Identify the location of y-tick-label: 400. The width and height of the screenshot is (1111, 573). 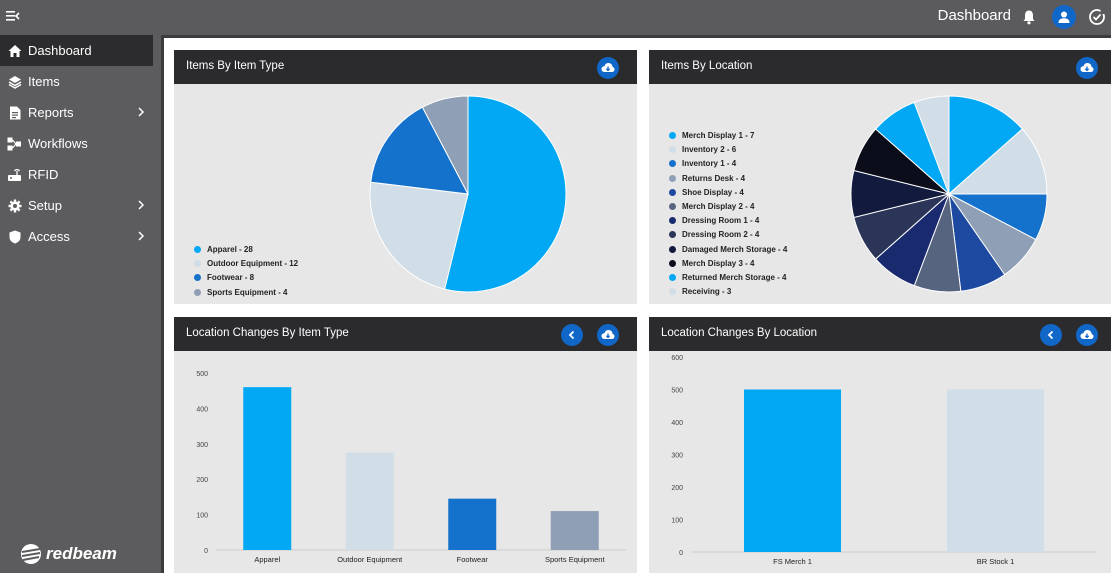
(677, 423).